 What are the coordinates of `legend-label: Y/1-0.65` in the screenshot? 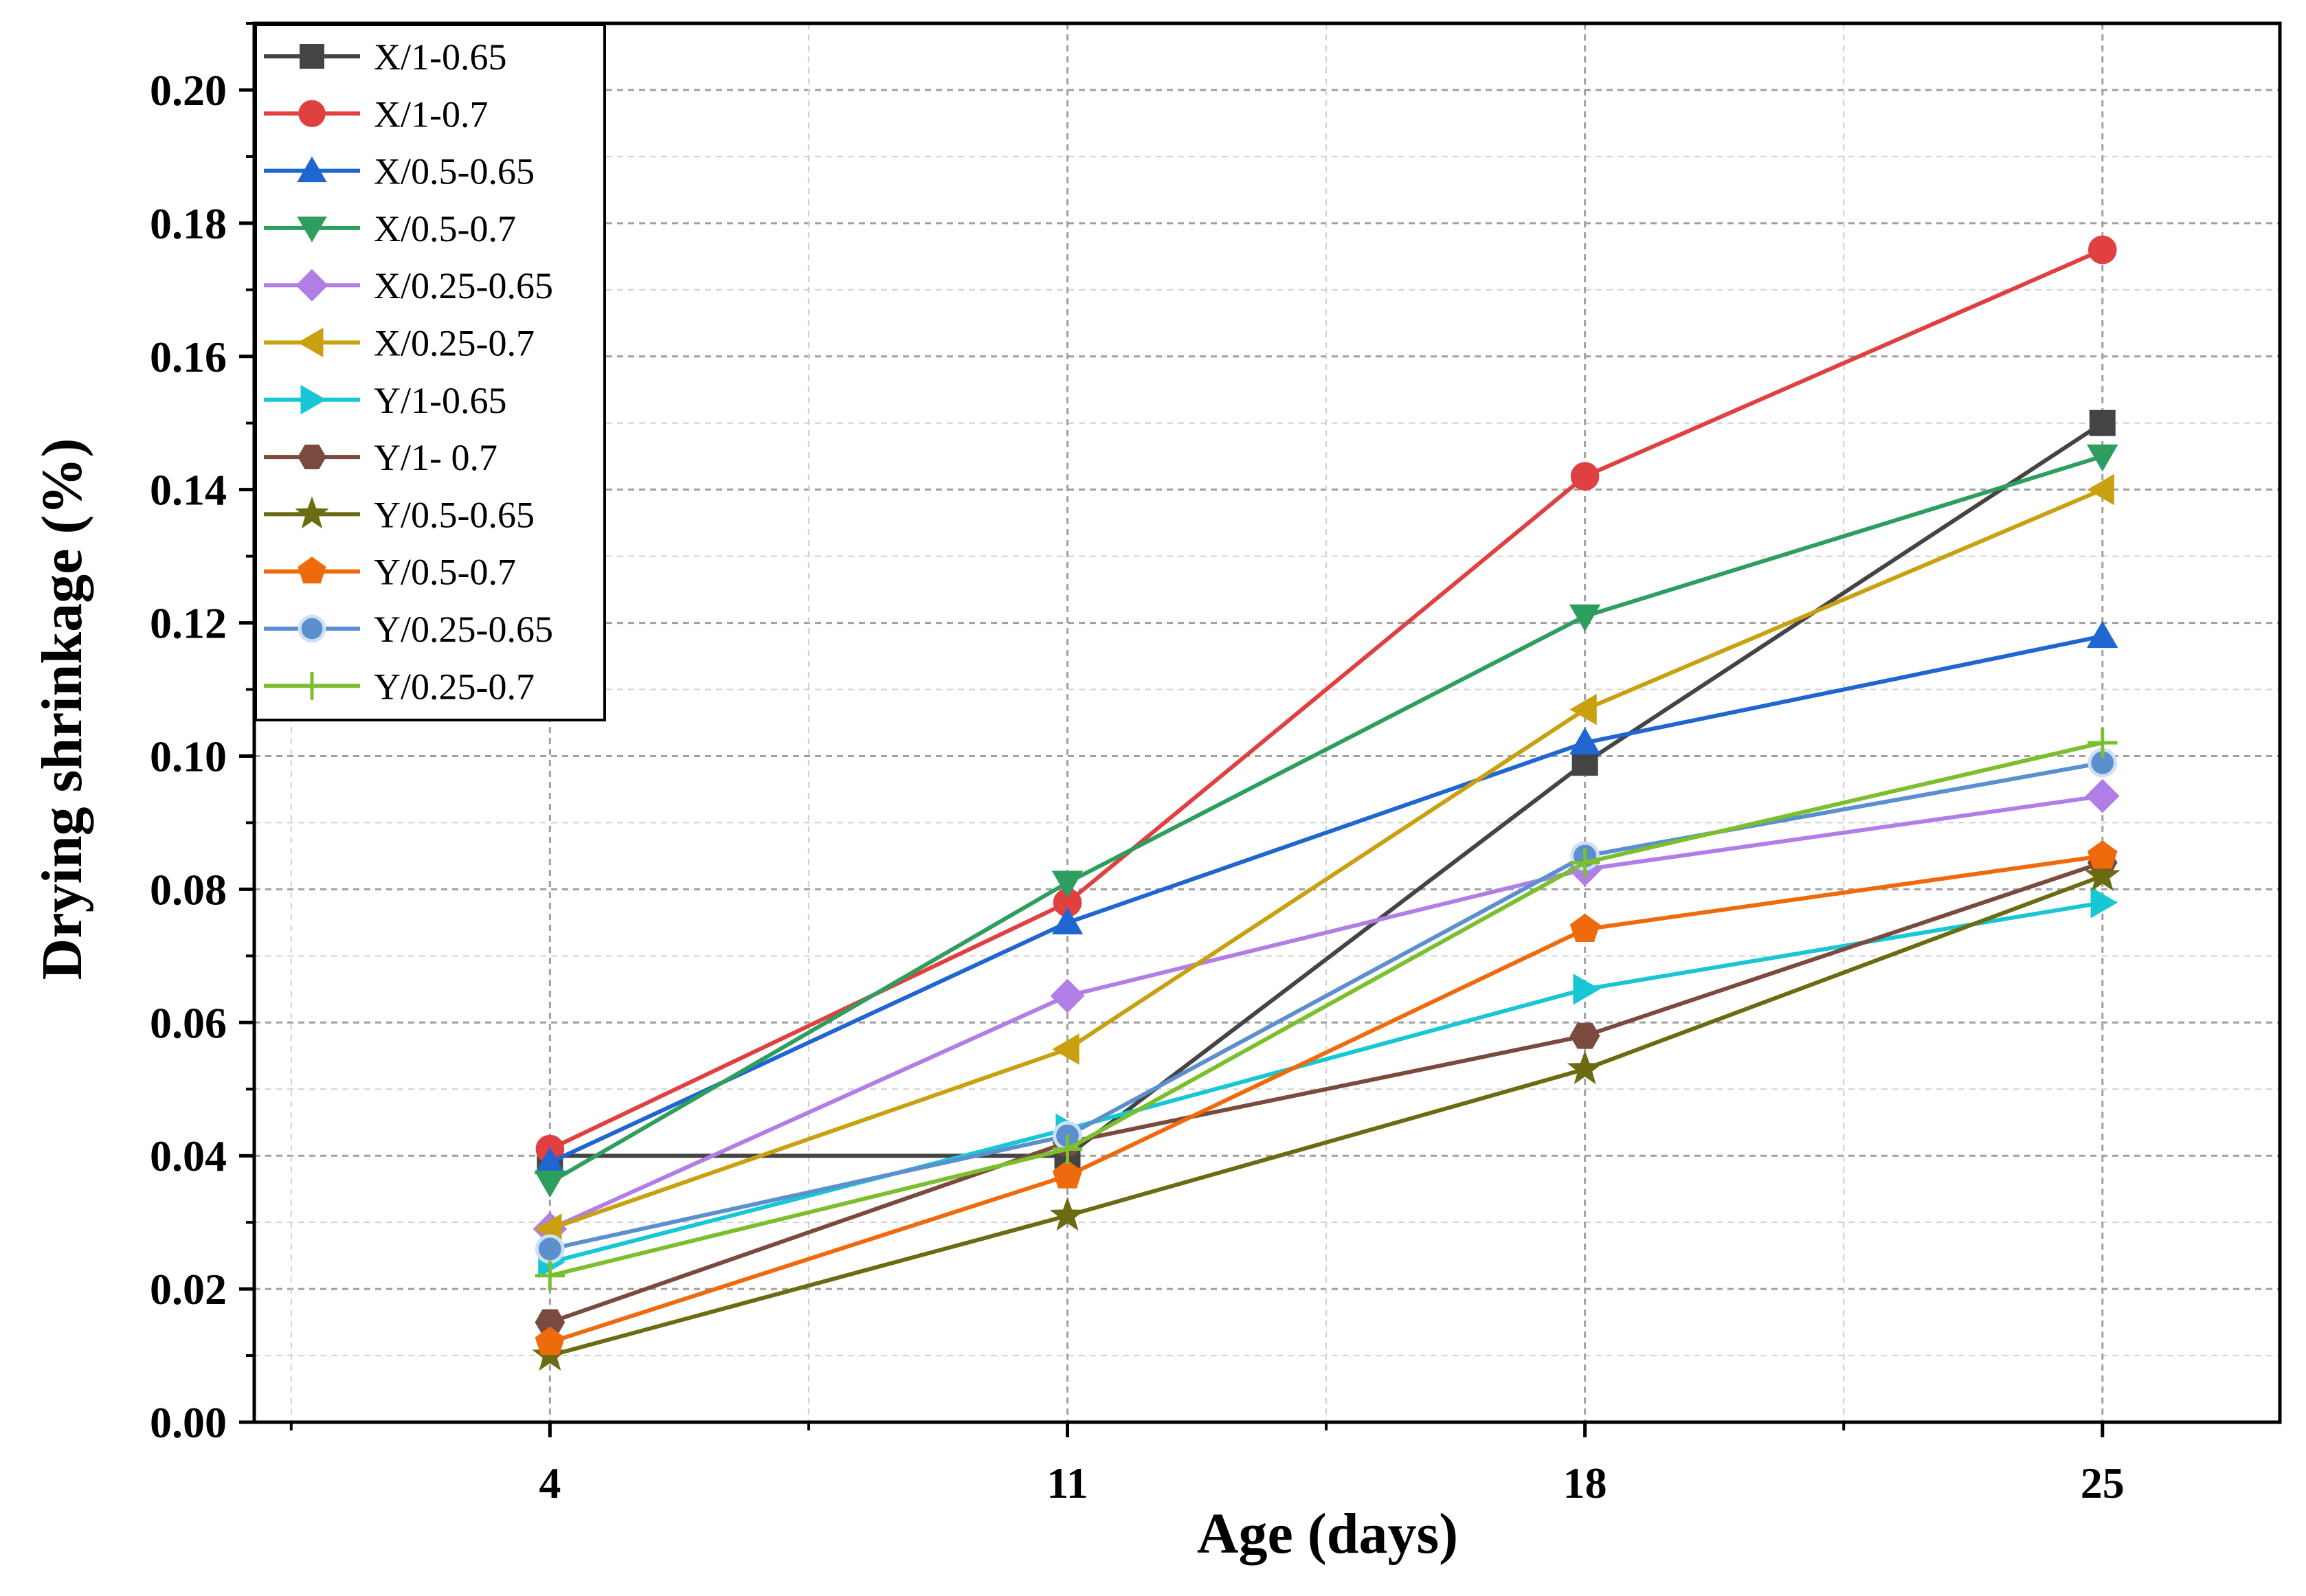 It's located at (440, 401).